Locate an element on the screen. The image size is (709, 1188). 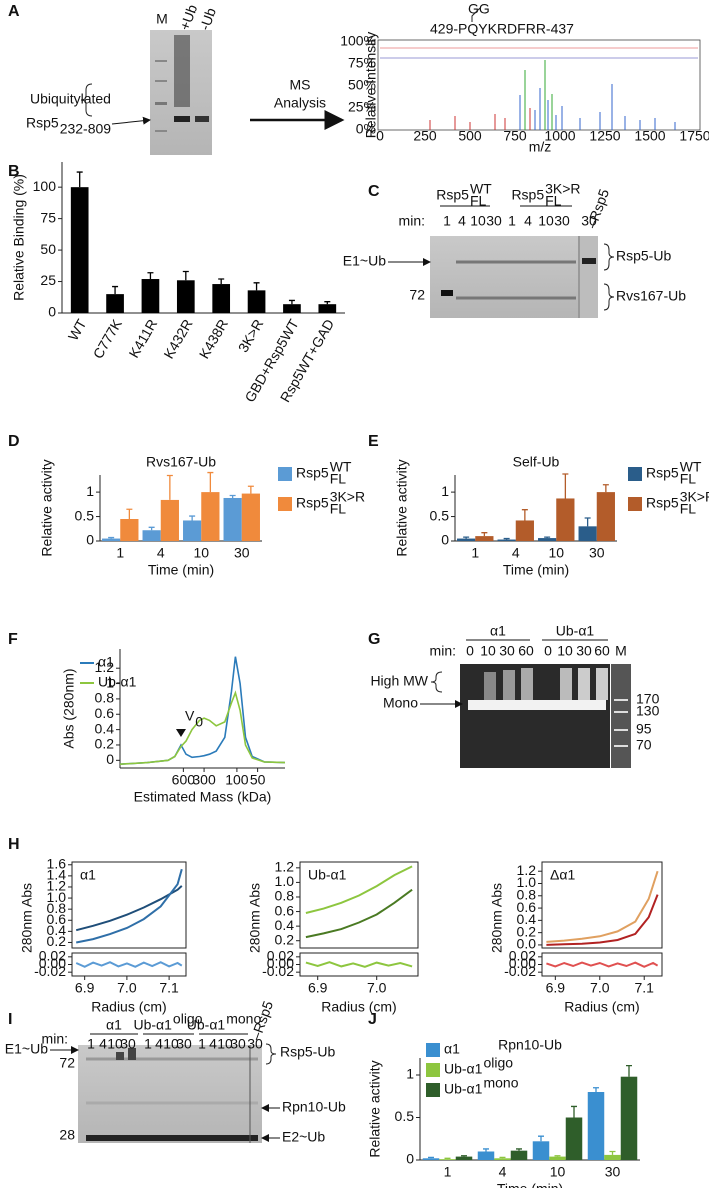
y-axis-label: Relative Binding (%) is located at coordinates (19, 237).